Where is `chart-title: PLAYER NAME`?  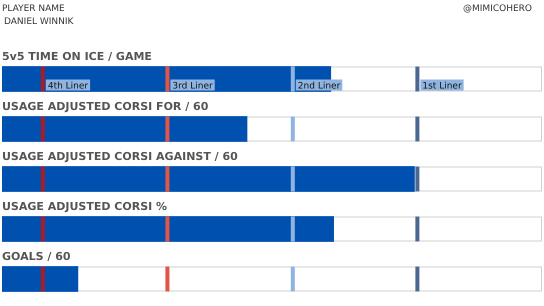
chart-title: PLAYER NAME is located at coordinates (33, 9).